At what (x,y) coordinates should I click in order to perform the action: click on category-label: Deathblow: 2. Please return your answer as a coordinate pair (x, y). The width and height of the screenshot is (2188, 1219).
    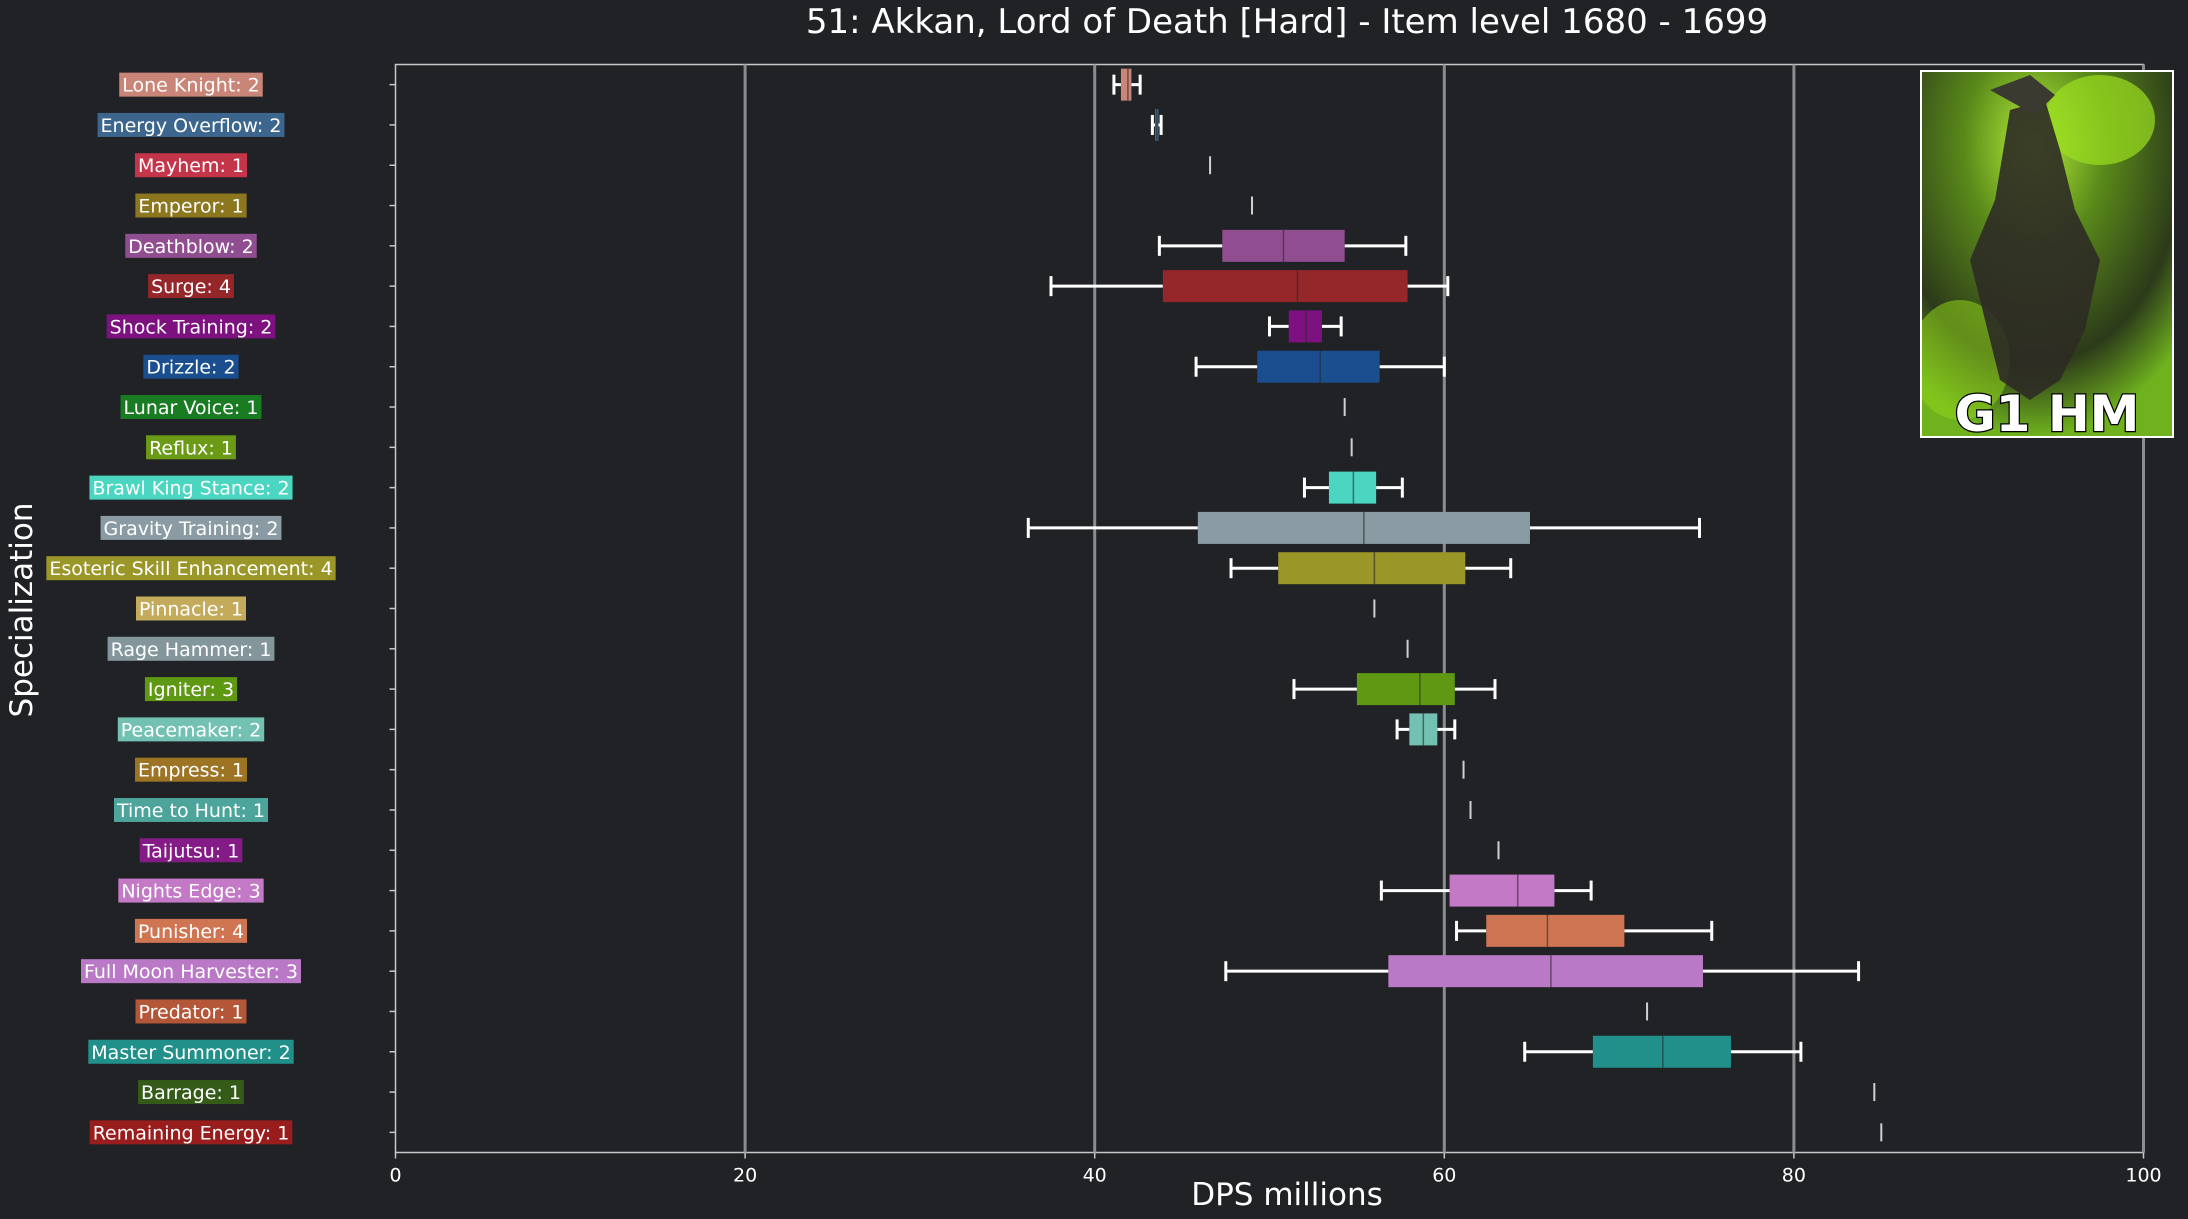
    Looking at the image, I should click on (190, 247).